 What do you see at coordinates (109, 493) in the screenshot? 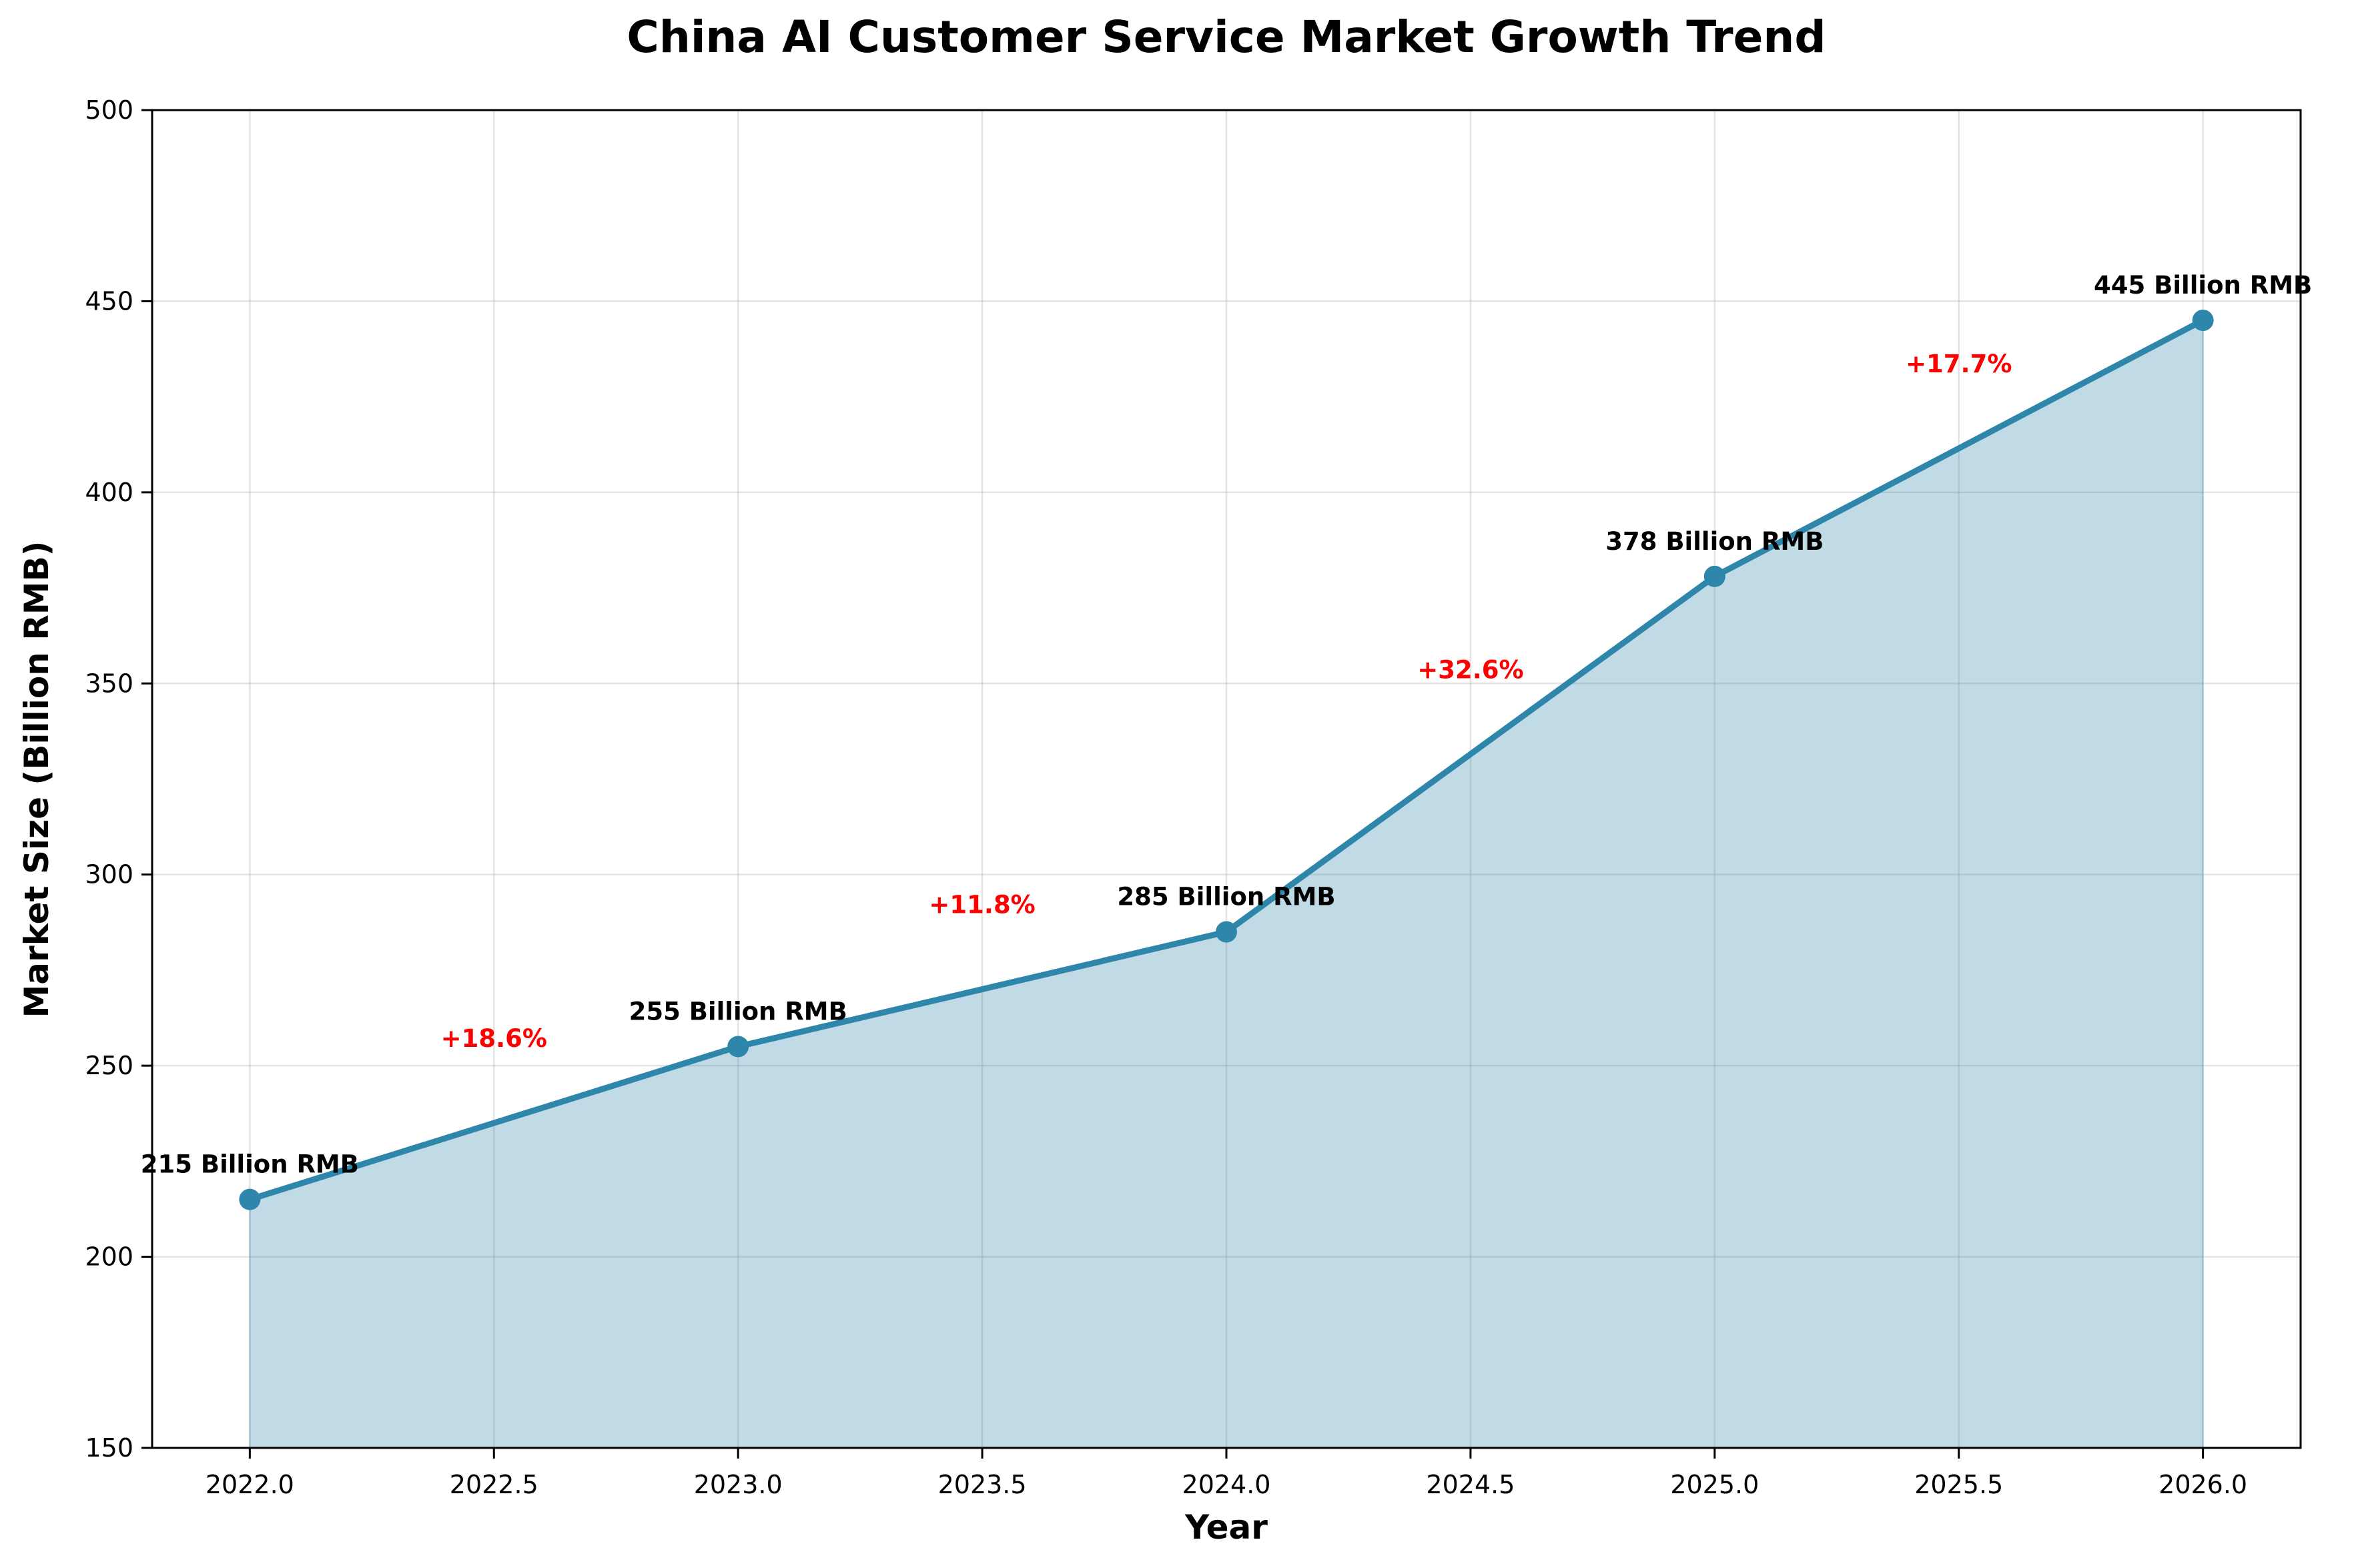
I see `y-tick-label: 400` at bounding box center [109, 493].